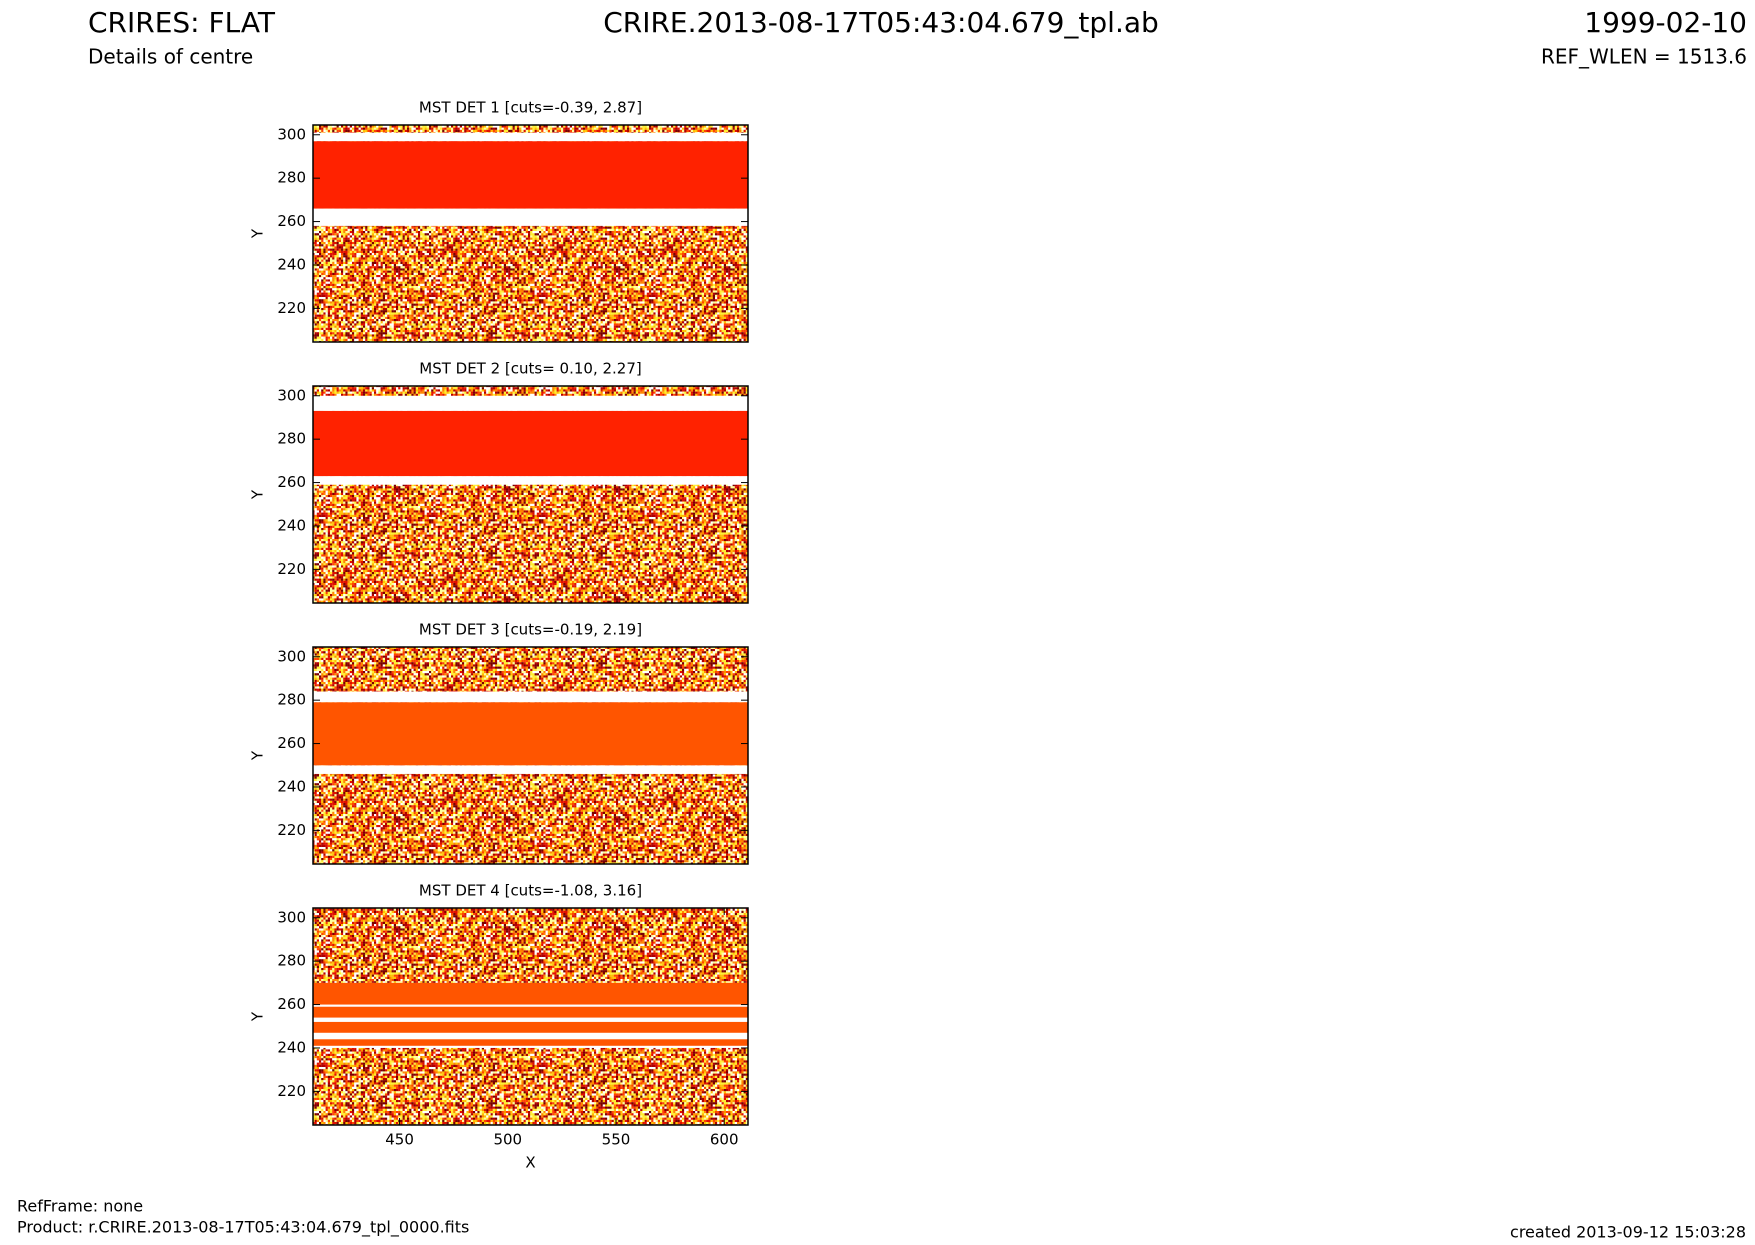 The image size is (1755, 1245). What do you see at coordinates (399, 1140) in the screenshot?
I see `x-tick-label: 450` at bounding box center [399, 1140].